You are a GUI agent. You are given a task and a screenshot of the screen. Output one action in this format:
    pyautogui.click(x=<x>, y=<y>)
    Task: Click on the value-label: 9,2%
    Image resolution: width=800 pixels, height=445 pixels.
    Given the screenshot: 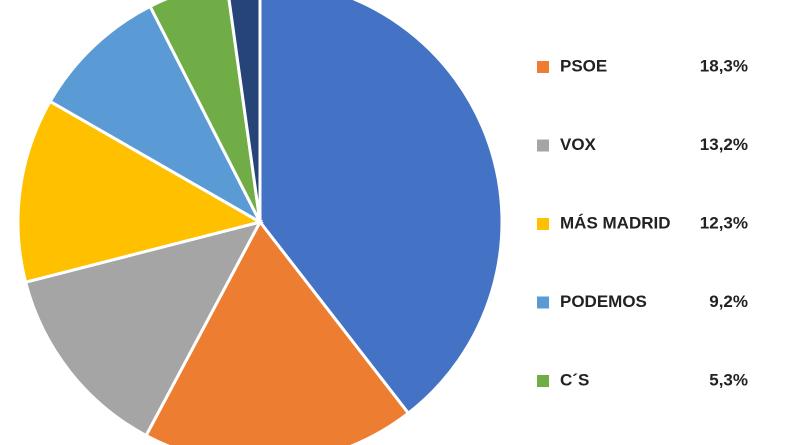 What is the action you would take?
    pyautogui.click(x=728, y=301)
    